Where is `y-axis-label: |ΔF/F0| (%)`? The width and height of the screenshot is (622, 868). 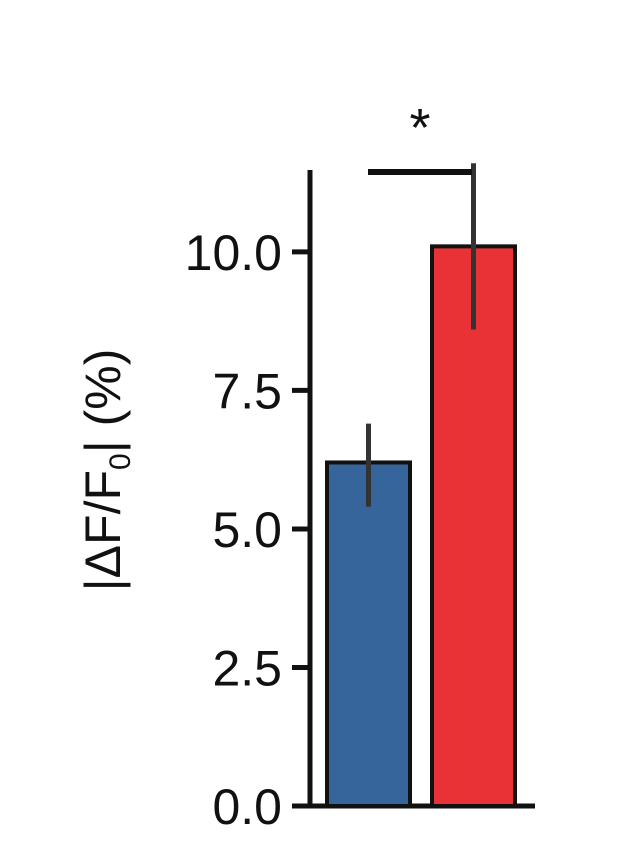 y-axis-label: |ΔF/F0| (%) is located at coordinates (106, 470).